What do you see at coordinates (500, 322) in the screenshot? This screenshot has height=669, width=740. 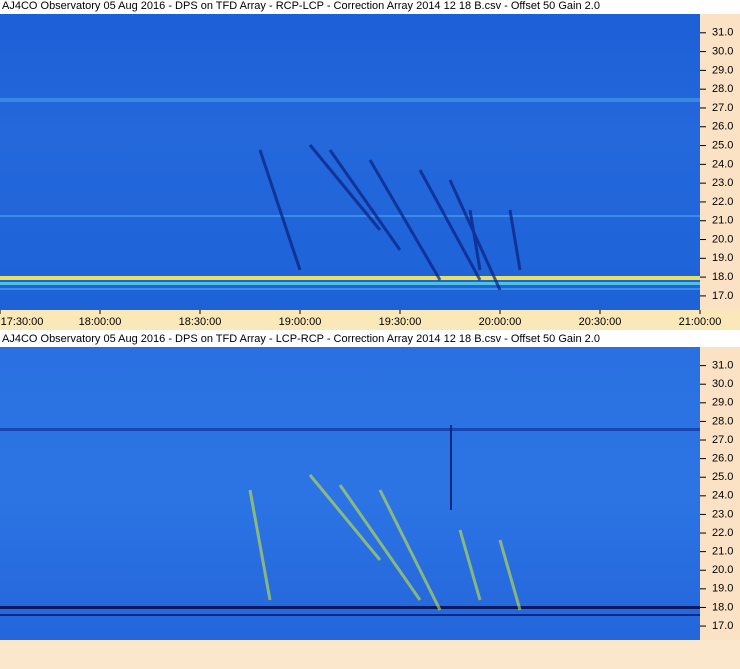 I see `x-tick-label: 20:00:00` at bounding box center [500, 322].